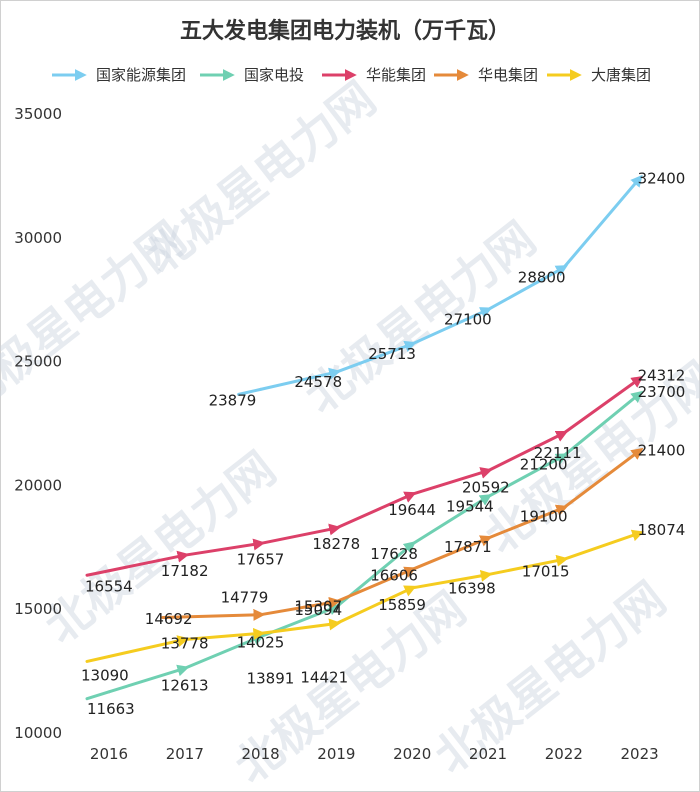 This screenshot has height=792, width=700. What do you see at coordinates (141, 75) in the screenshot?
I see `legend-label: 国家能源集团` at bounding box center [141, 75].